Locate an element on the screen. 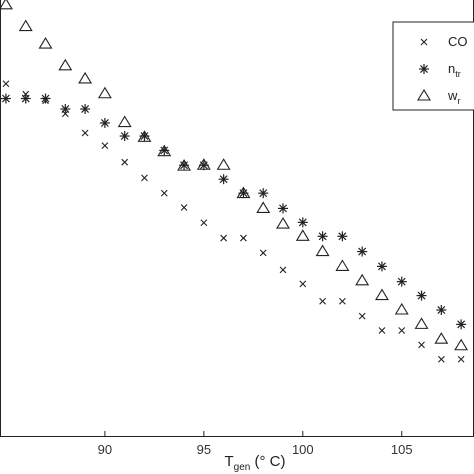  legend-marker-x is located at coordinates (424, 42).